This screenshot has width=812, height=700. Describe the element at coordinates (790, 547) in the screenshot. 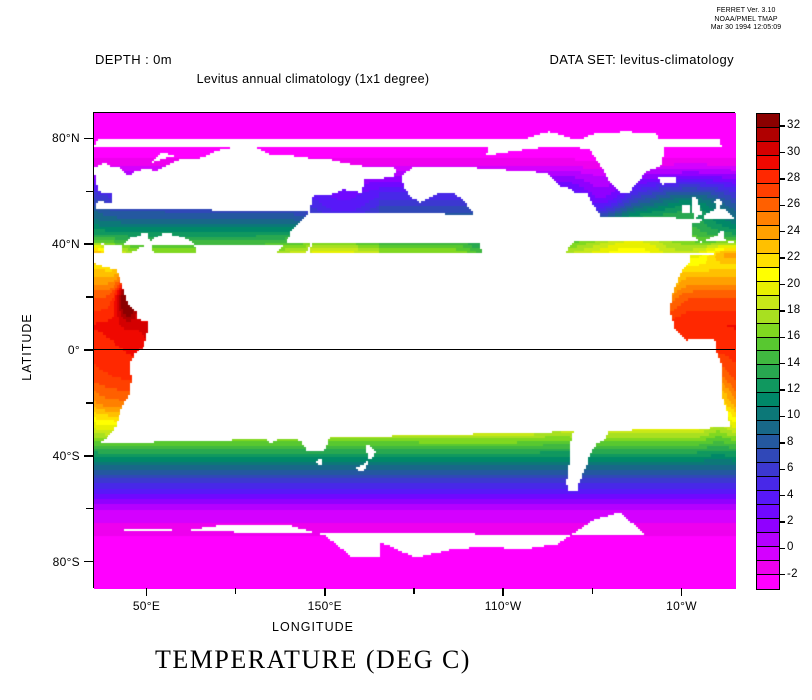

I see `colorbar-label: 0` at that location.